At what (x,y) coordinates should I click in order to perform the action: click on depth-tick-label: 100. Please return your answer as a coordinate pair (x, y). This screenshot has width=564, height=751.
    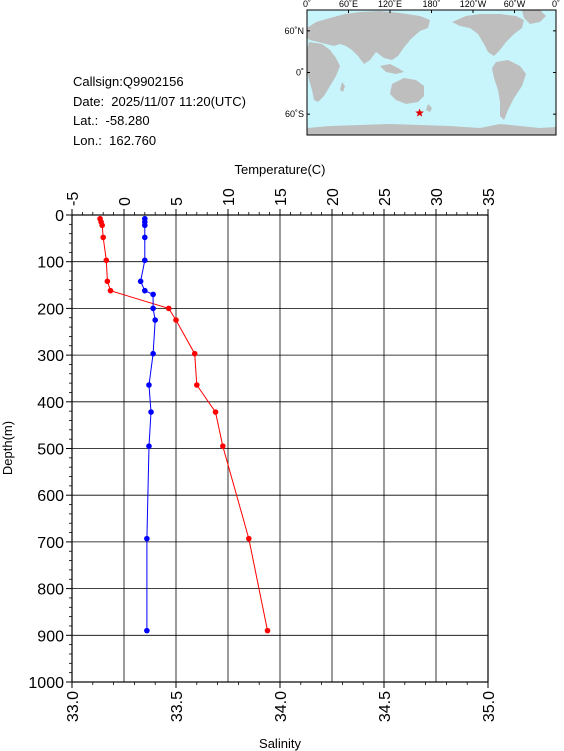
    Looking at the image, I should click on (50, 263).